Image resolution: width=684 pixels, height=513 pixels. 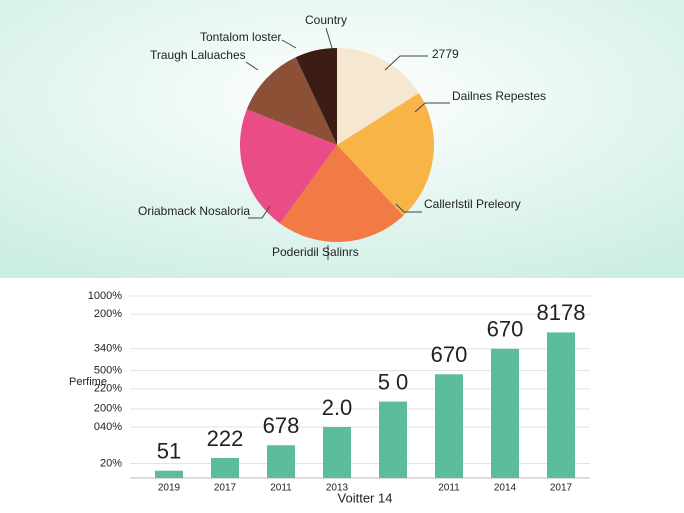 I want to click on y-tick-label: 1000%, so click(x=105, y=296).